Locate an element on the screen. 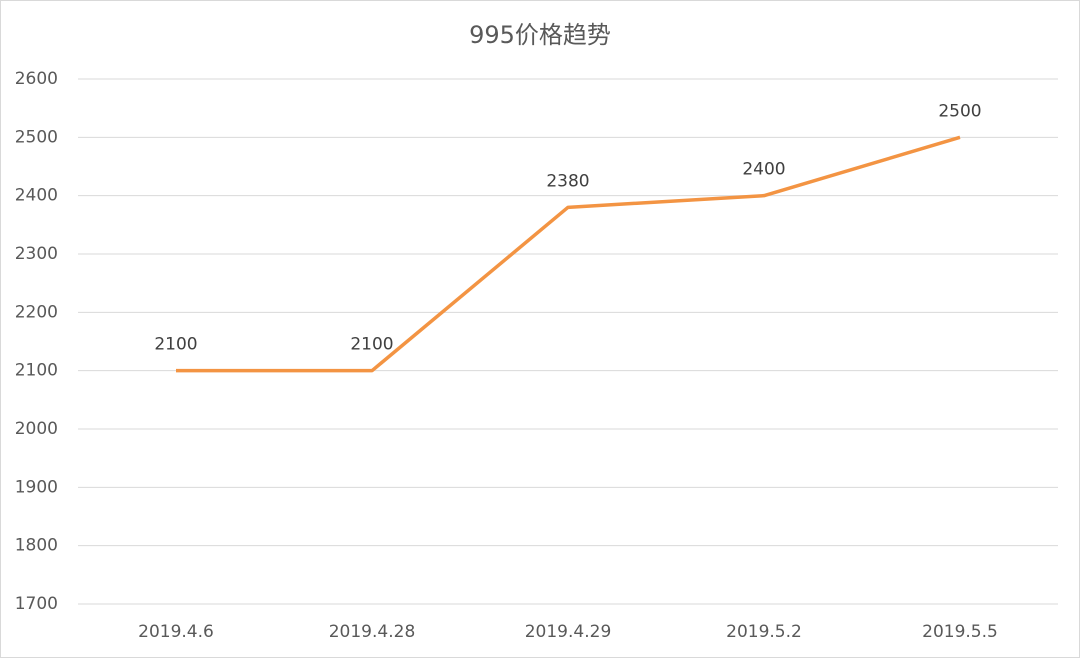 The width and height of the screenshot is (1080, 658). y-tick-label: 2200 is located at coordinates (36, 312).